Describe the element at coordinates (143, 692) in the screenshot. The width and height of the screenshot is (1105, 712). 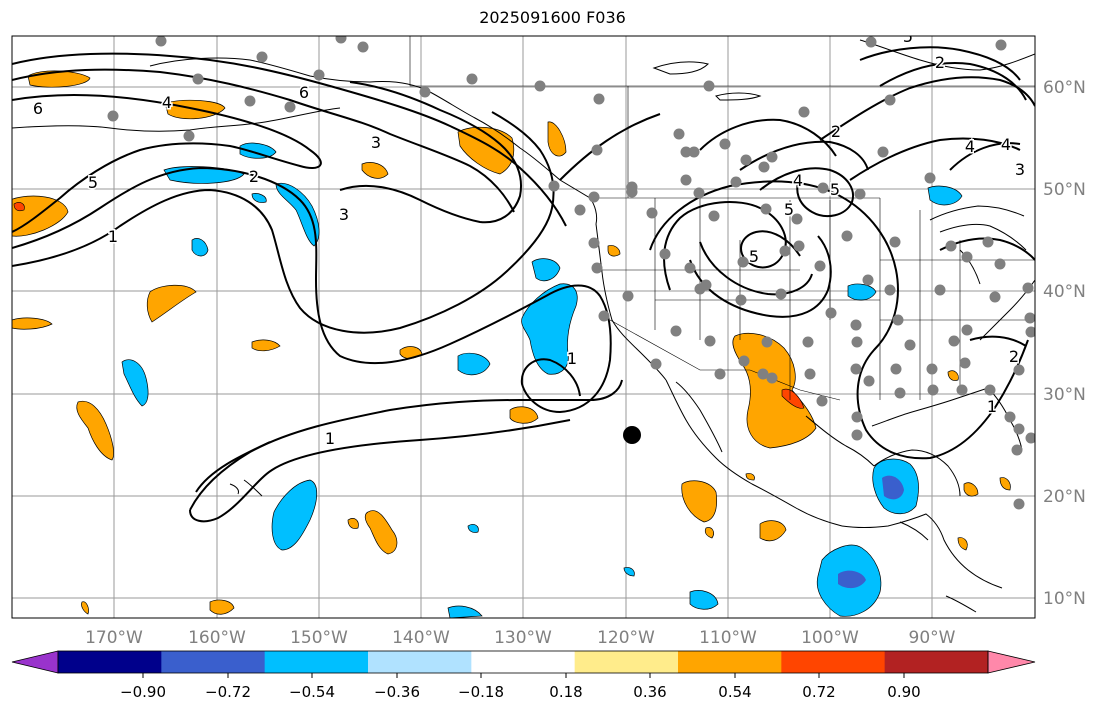
I see `colorbar-tick-label: −0.90` at that location.